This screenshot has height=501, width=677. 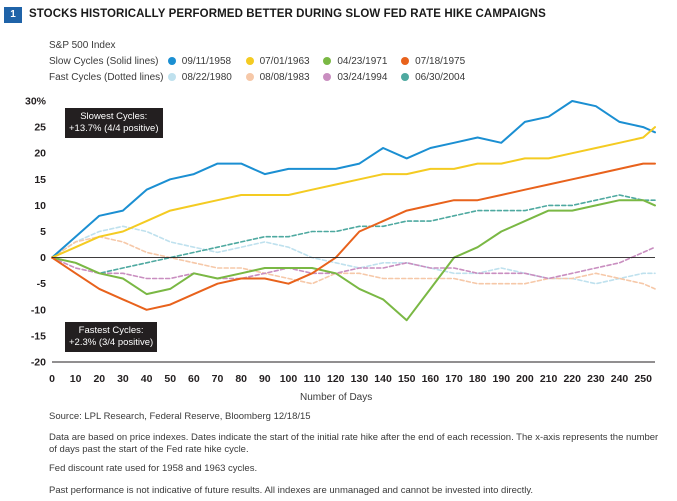 I want to click on x-tick-label: 120, so click(x=336, y=379).